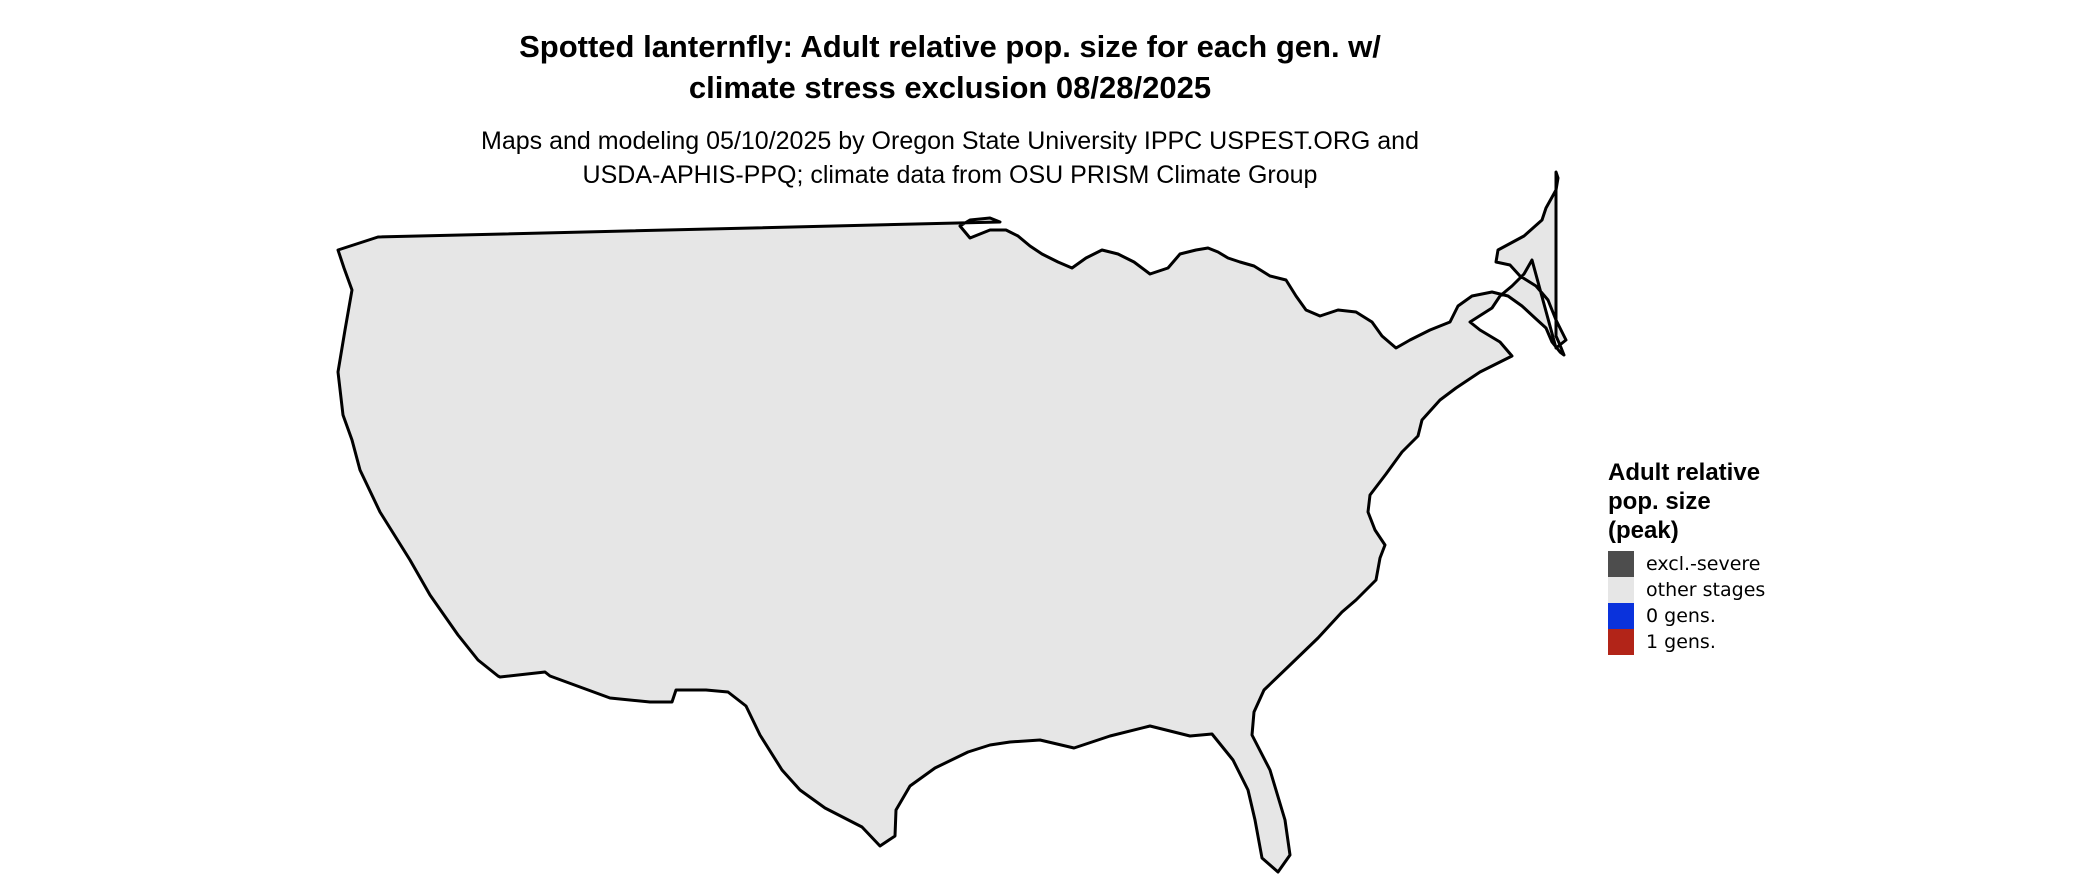 The width and height of the screenshot is (2100, 892). I want to click on legend-title-line-2: pop. size, so click(1659, 501).